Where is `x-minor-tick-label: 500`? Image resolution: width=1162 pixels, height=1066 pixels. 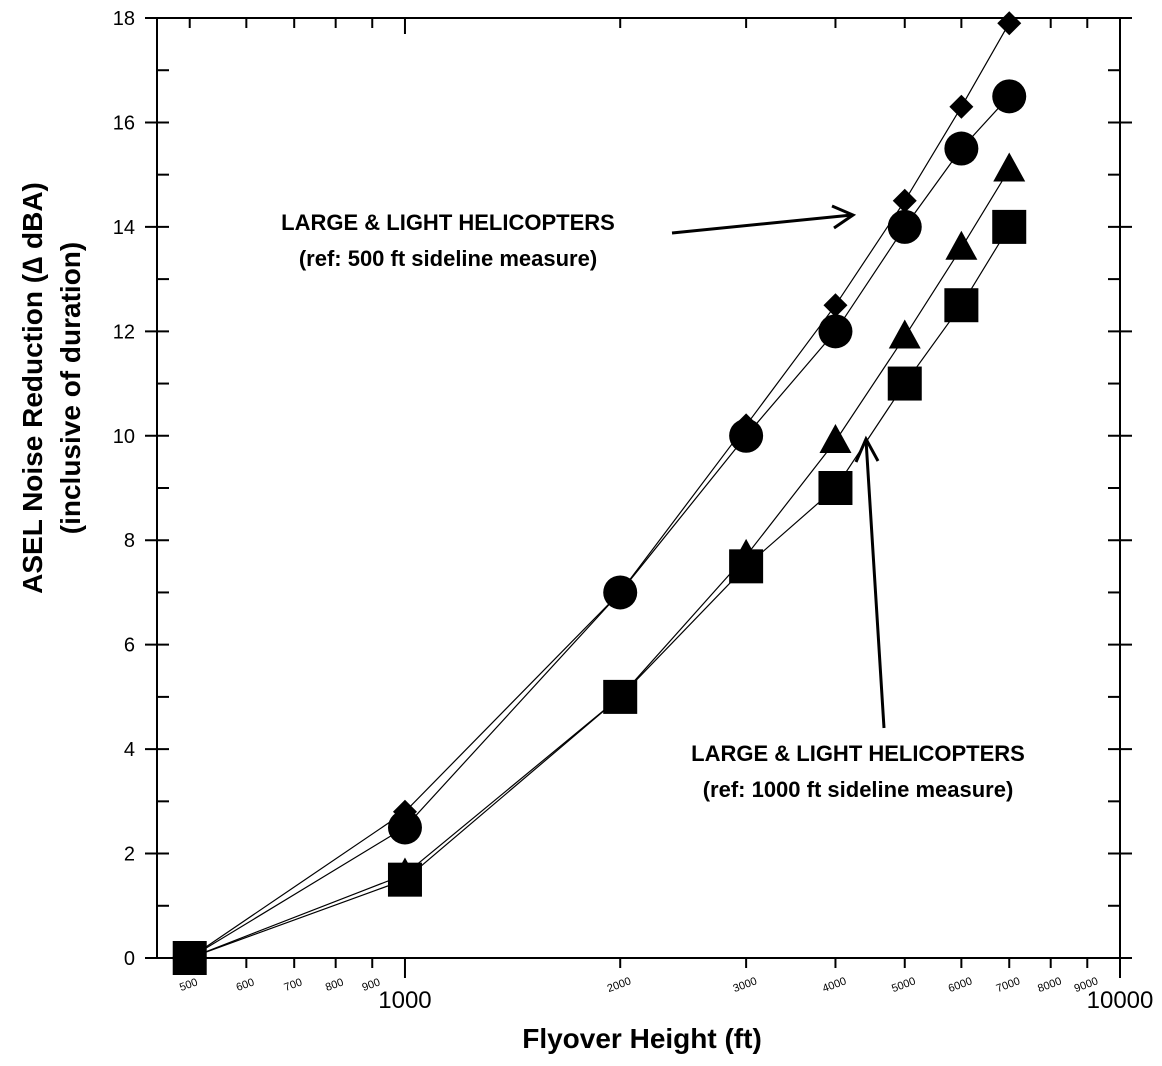
x-minor-tick-label: 500 is located at coordinates (188, 985).